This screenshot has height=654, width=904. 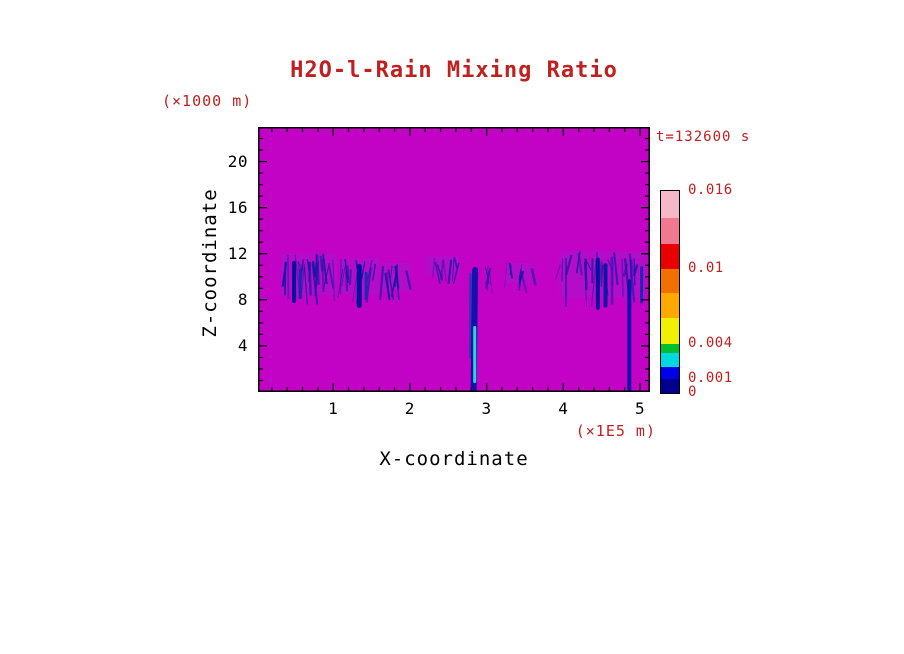 What do you see at coordinates (242, 345) in the screenshot?
I see `z-tick-label: 4` at bounding box center [242, 345].